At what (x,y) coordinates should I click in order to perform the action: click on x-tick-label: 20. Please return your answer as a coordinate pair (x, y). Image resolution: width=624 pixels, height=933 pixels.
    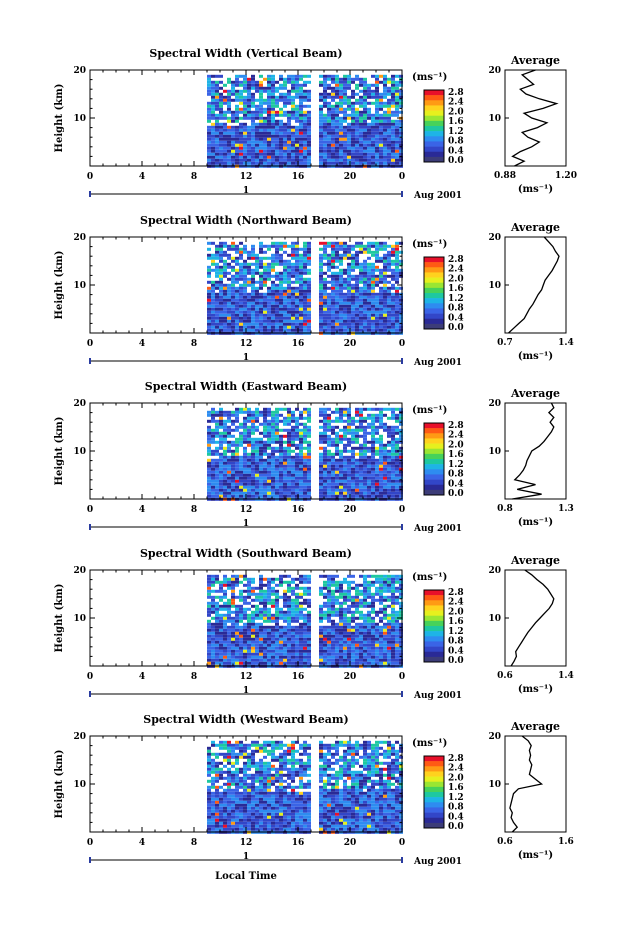
    Looking at the image, I should click on (350, 510).